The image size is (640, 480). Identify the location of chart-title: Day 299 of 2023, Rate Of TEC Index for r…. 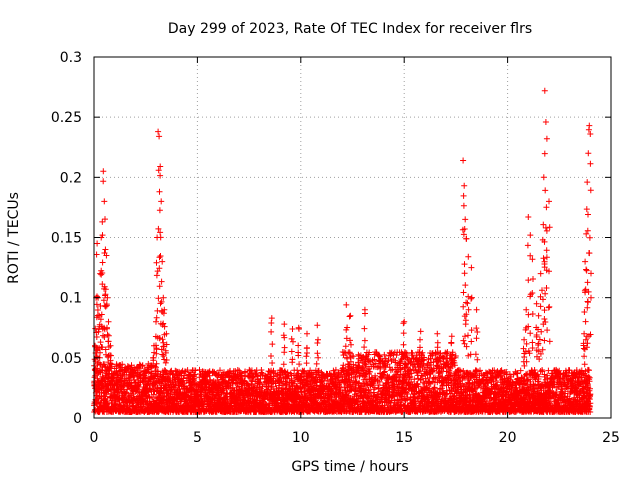
(350, 29).